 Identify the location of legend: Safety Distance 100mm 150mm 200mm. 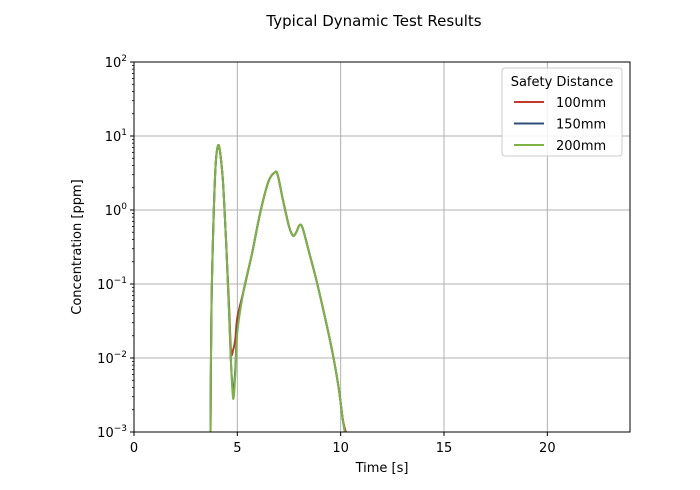
(562, 112).